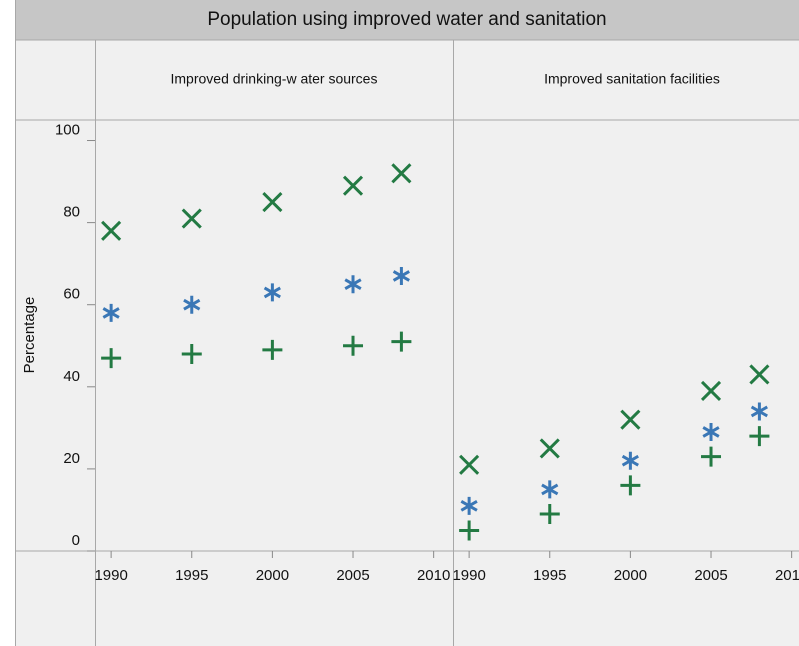 The image size is (799, 646). Describe the element at coordinates (71, 212) in the screenshot. I see `y-tick-label: 80` at that location.